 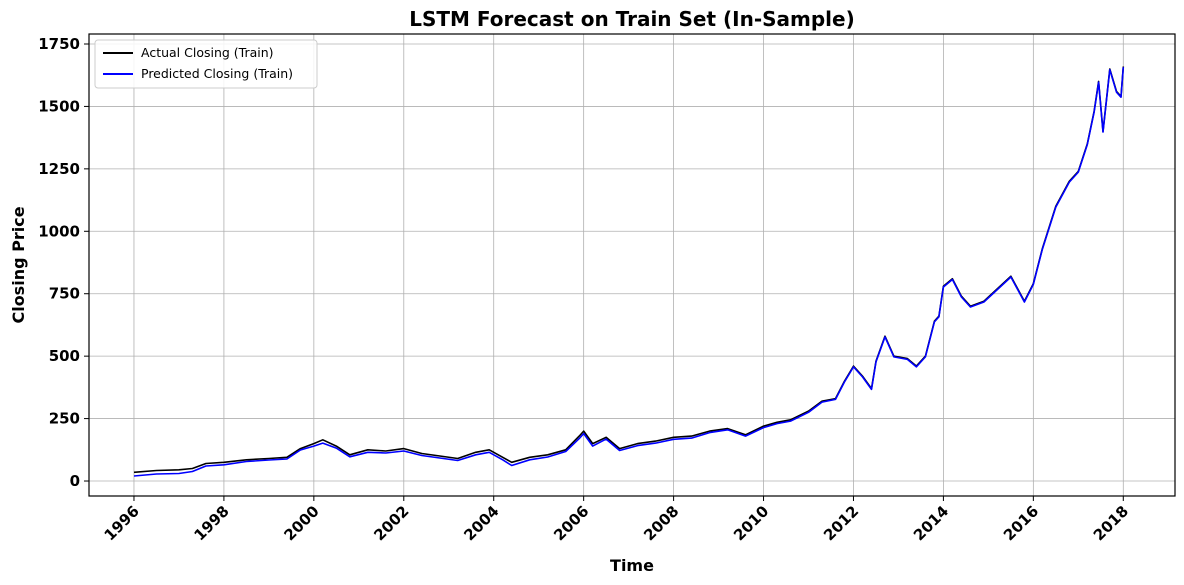 What do you see at coordinates (391, 523) in the screenshot?
I see `x-tick-label: 2002` at bounding box center [391, 523].